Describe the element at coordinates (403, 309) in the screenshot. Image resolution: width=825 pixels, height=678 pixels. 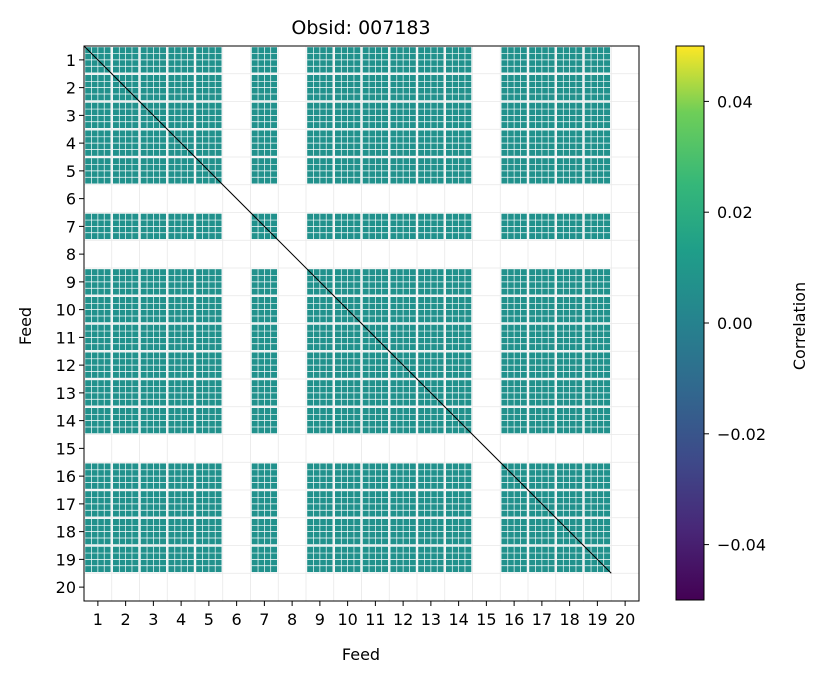
I see `heatmap-cell-feed10-feed12` at that location.